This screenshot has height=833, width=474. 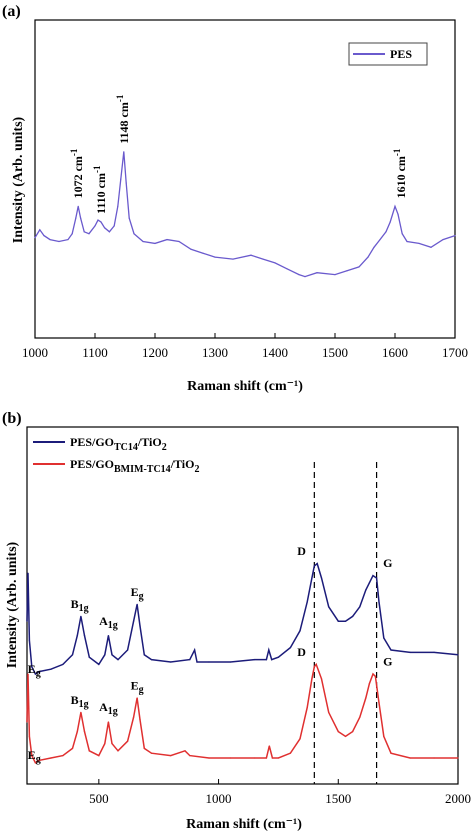 I want to click on panel-b-y-axis-label: Intensity (Arb. units), so click(x=12, y=604).